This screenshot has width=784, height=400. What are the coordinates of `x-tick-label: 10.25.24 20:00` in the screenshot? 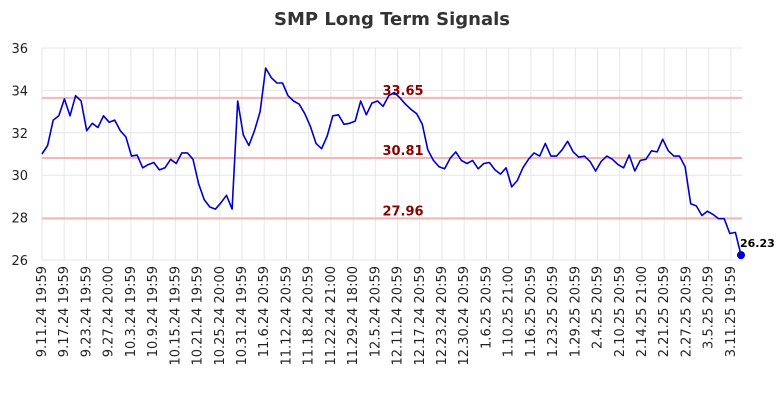 It's located at (220, 316).